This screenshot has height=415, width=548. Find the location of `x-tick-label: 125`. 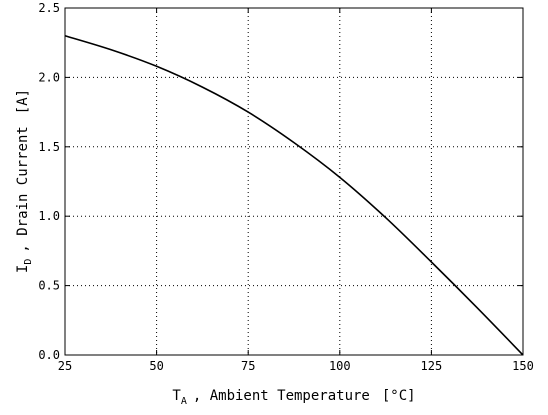

x-tick-label: 125 is located at coordinates (432, 366).